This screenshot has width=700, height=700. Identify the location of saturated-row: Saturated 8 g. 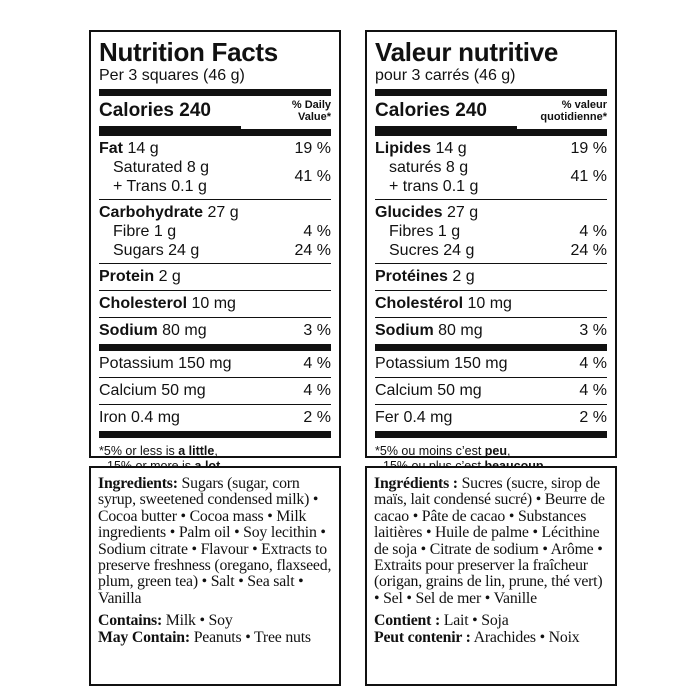
(161, 167).